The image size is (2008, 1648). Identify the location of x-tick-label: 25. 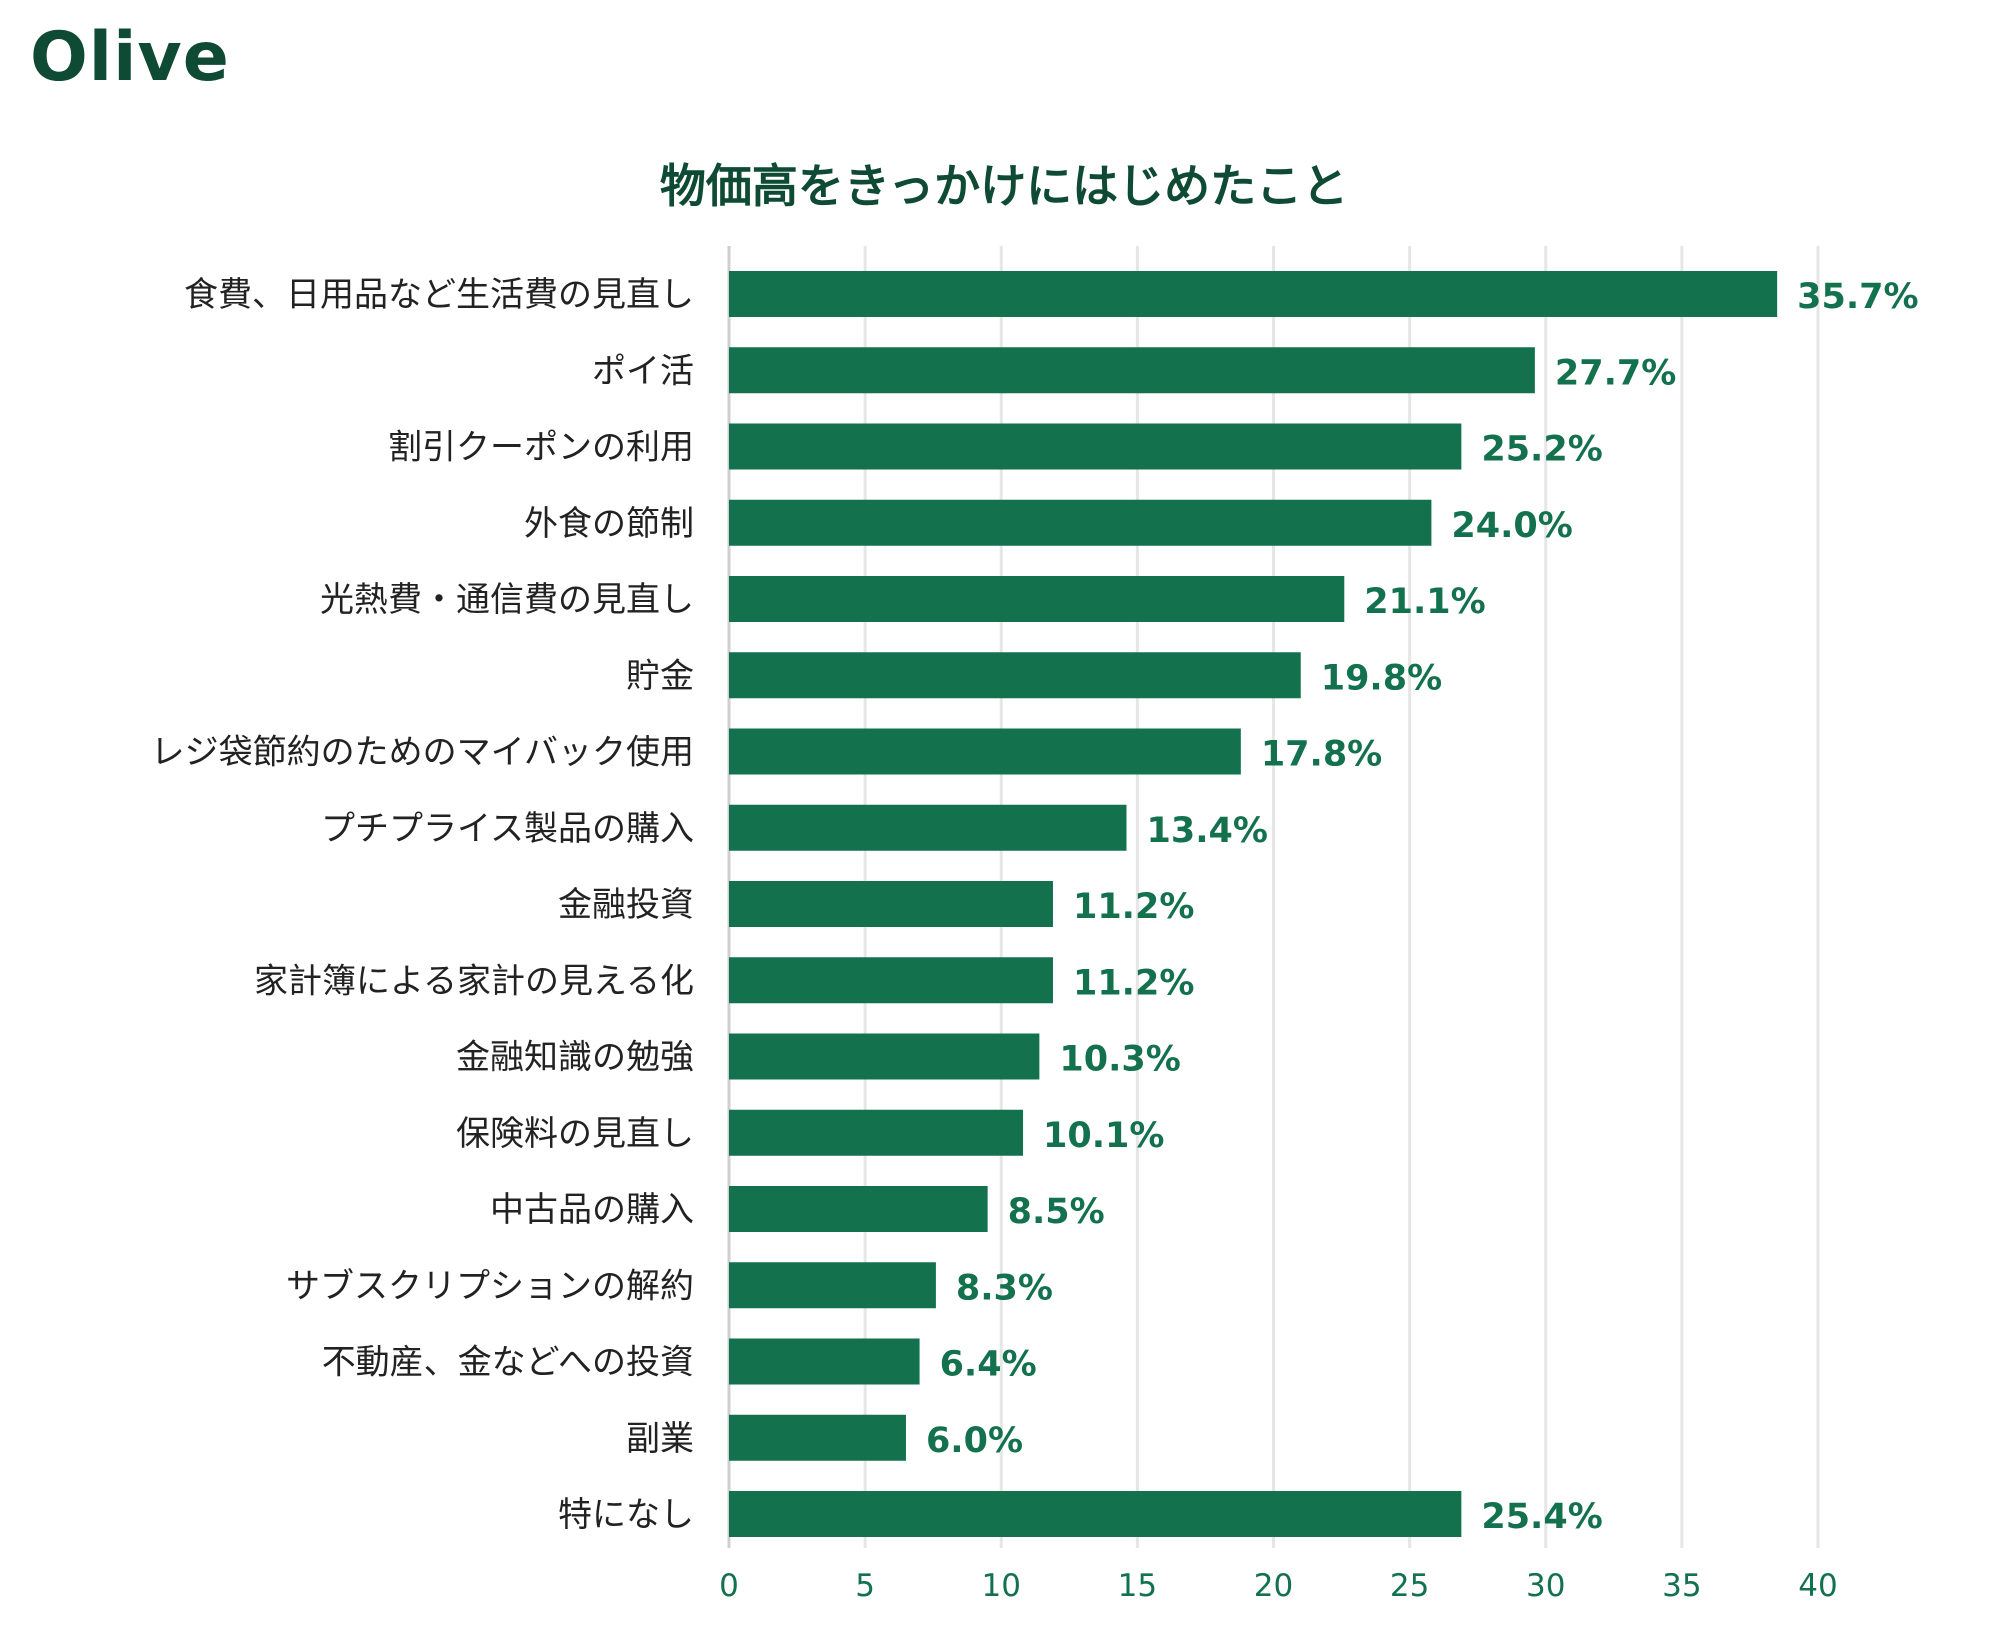
(1409, 1586).